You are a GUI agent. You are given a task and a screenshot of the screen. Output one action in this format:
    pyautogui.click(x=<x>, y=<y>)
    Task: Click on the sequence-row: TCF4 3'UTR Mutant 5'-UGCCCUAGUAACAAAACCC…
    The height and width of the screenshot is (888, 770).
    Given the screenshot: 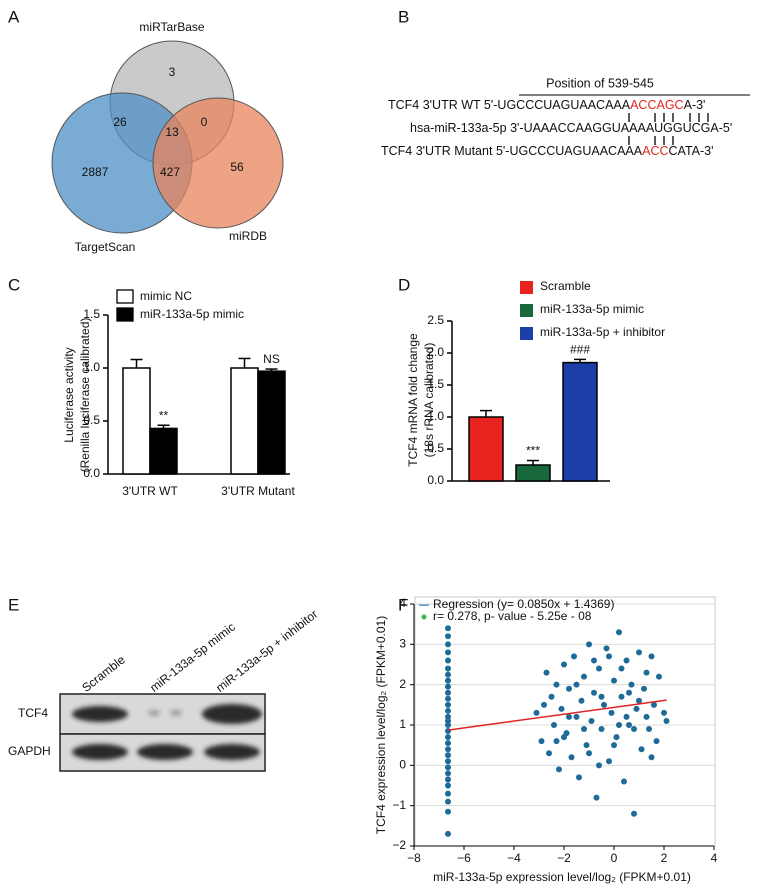 What is the action you would take?
    pyautogui.click(x=547, y=151)
    